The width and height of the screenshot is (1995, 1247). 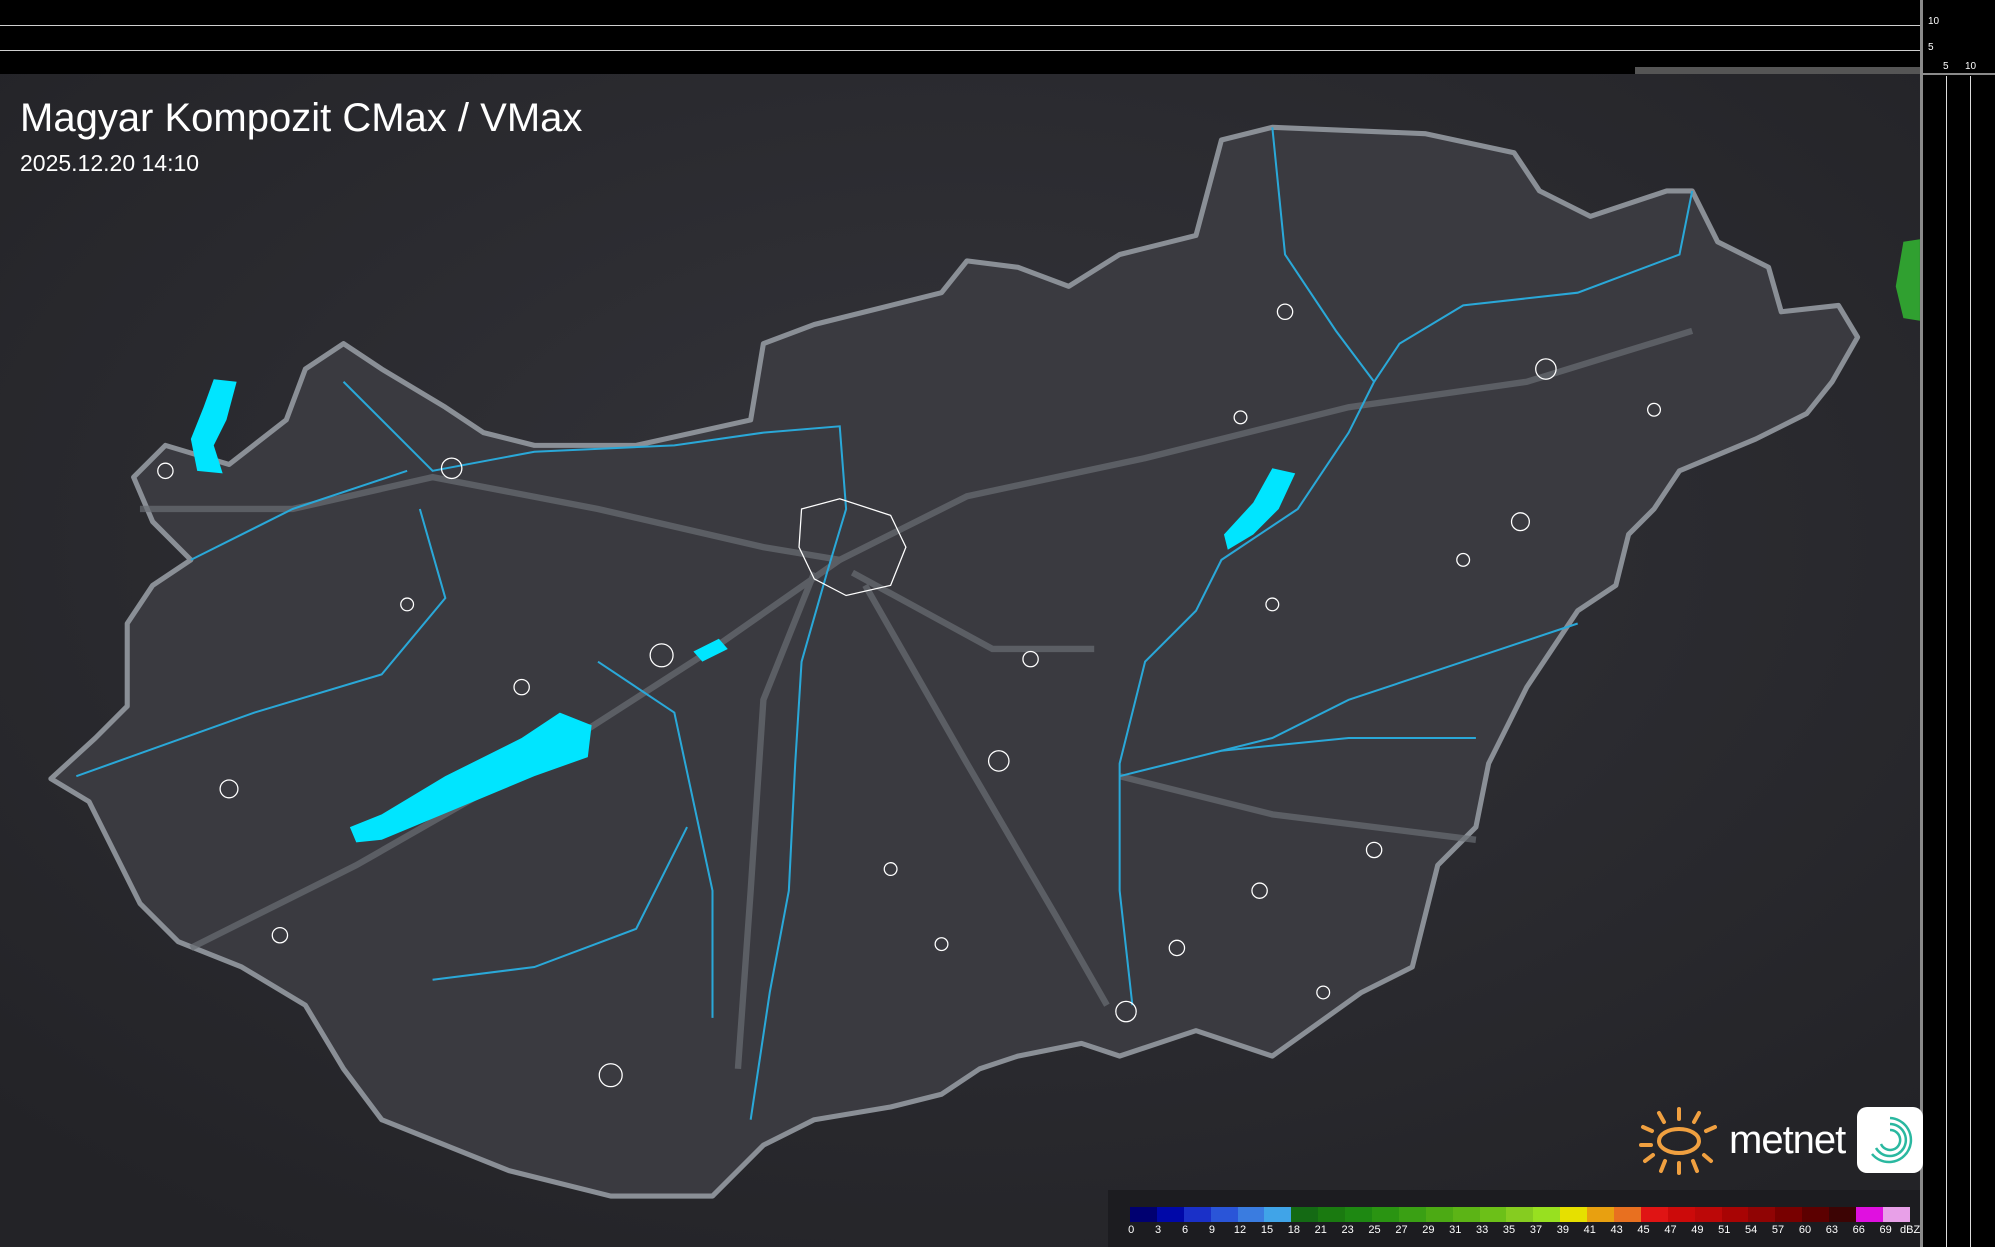 What do you see at coordinates (1293, 1230) in the screenshot?
I see `legend-label: 18` at bounding box center [1293, 1230].